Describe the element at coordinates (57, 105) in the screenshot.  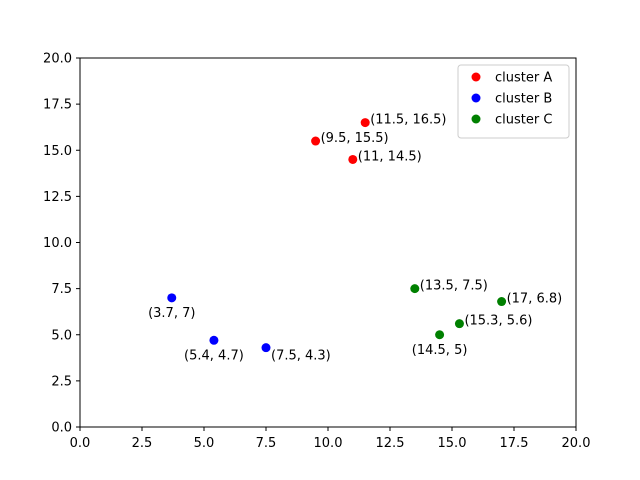
I see `y-tick-label: 17.5` at that location.